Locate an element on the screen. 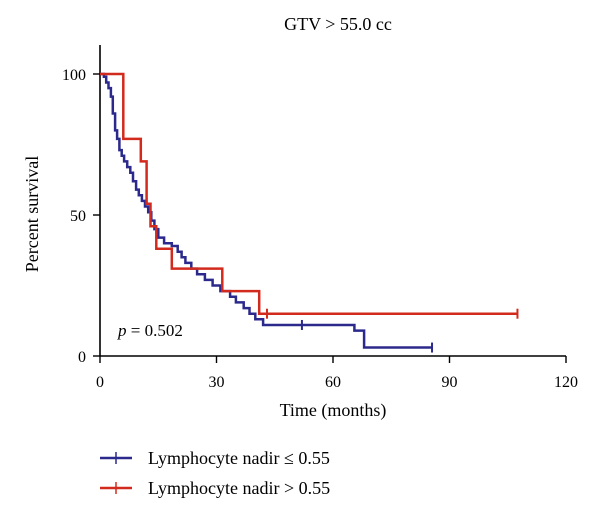 The image size is (600, 519). legend-item-blue: Lymphocyte nadir ≤ 0.55 is located at coordinates (215, 458).